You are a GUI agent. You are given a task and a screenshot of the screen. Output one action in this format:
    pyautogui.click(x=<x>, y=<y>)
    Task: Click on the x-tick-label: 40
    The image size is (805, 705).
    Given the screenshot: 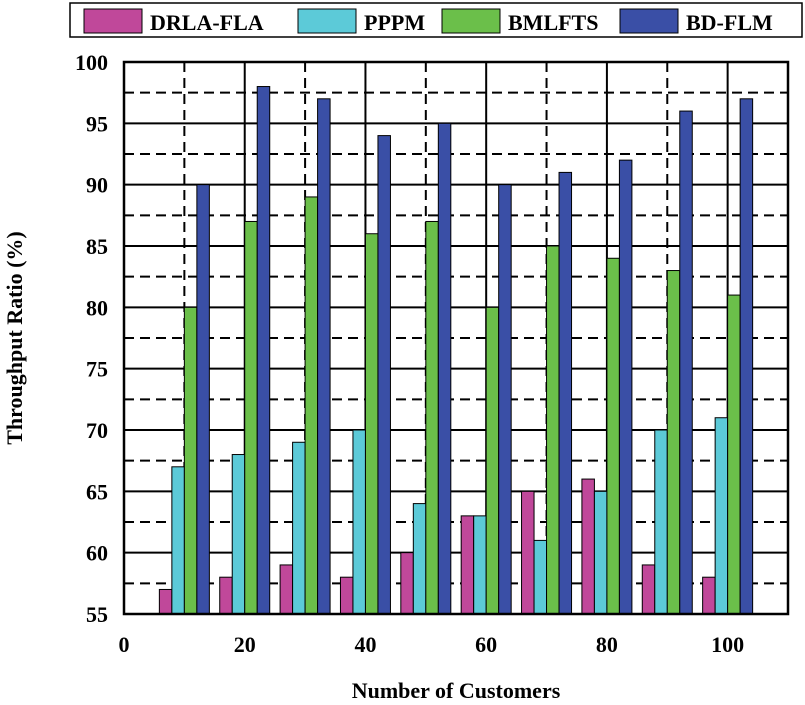 What is the action you would take?
    pyautogui.click(x=365, y=644)
    